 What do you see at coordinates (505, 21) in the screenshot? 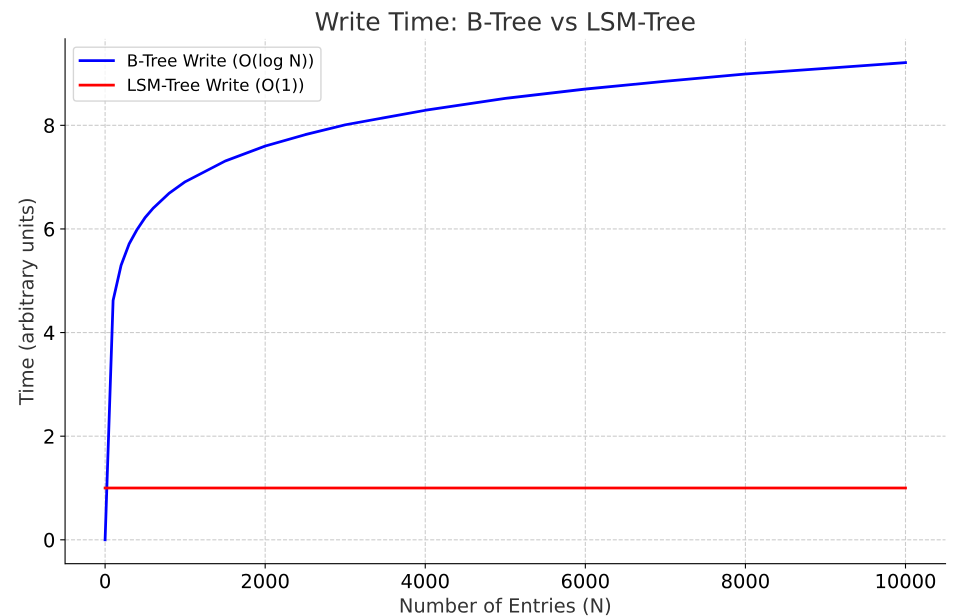
I see `chart-title: Write Time: B-Tree vs LSM-Tree` at bounding box center [505, 21].